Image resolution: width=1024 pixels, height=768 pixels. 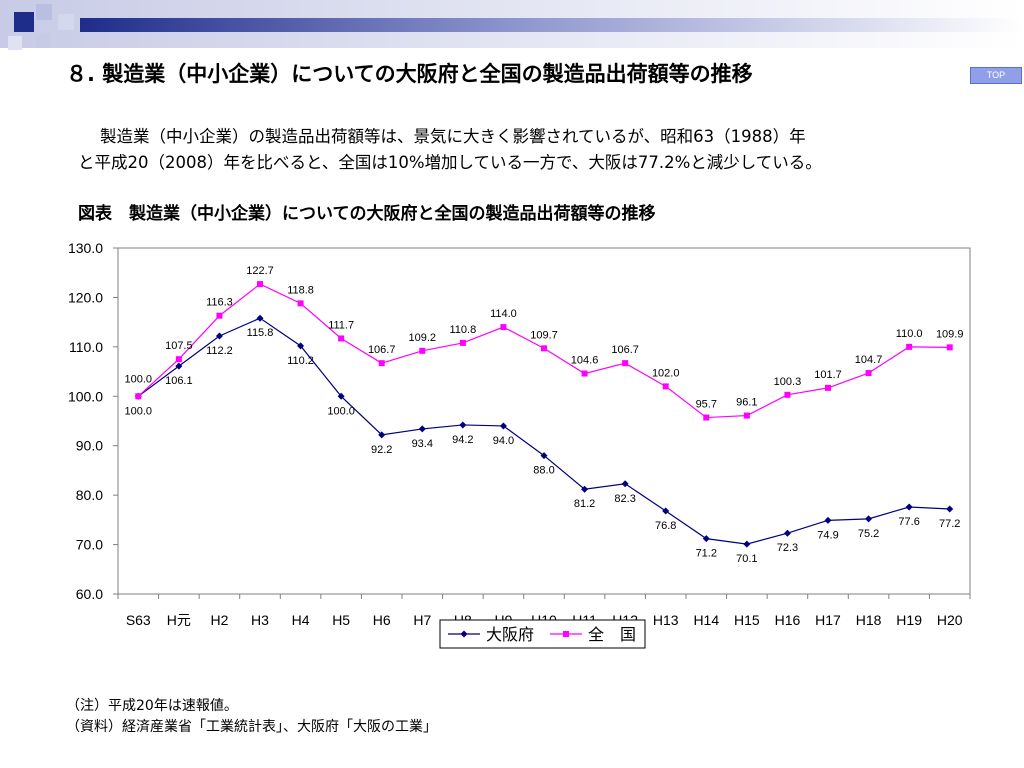 What do you see at coordinates (152, 706) in the screenshot?
I see `footnote-note: （注）平成20年は速報値。` at bounding box center [152, 706].